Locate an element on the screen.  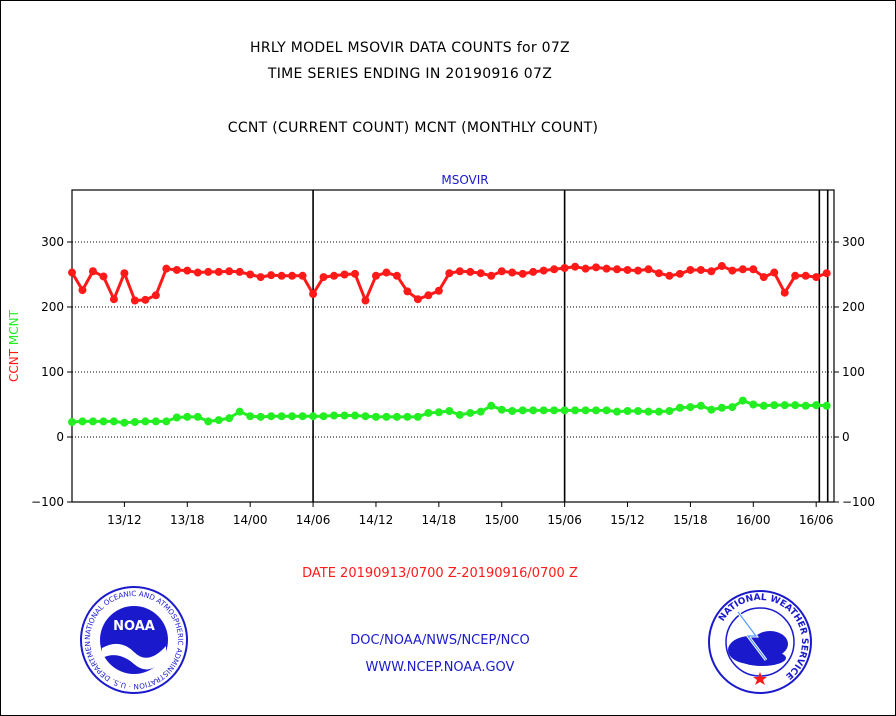
chart-title-line2: TIME SERIES ENDING IN 20190916 07Z is located at coordinates (410, 74).